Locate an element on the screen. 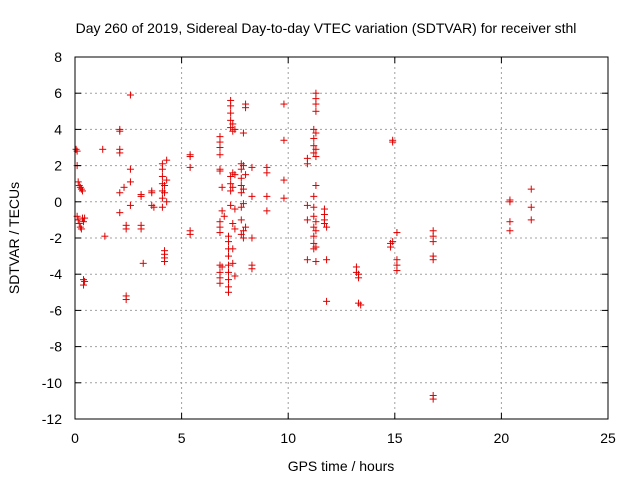 The image size is (640, 480). y-tick-label: -2 is located at coordinates (56, 238).